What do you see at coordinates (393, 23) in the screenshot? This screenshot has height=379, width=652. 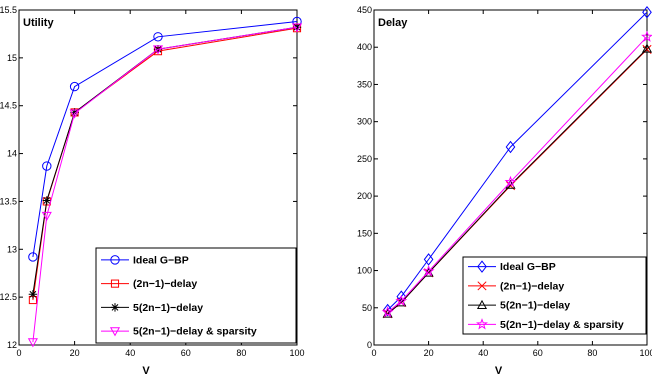 I see `chart-title: Delay` at bounding box center [393, 23].